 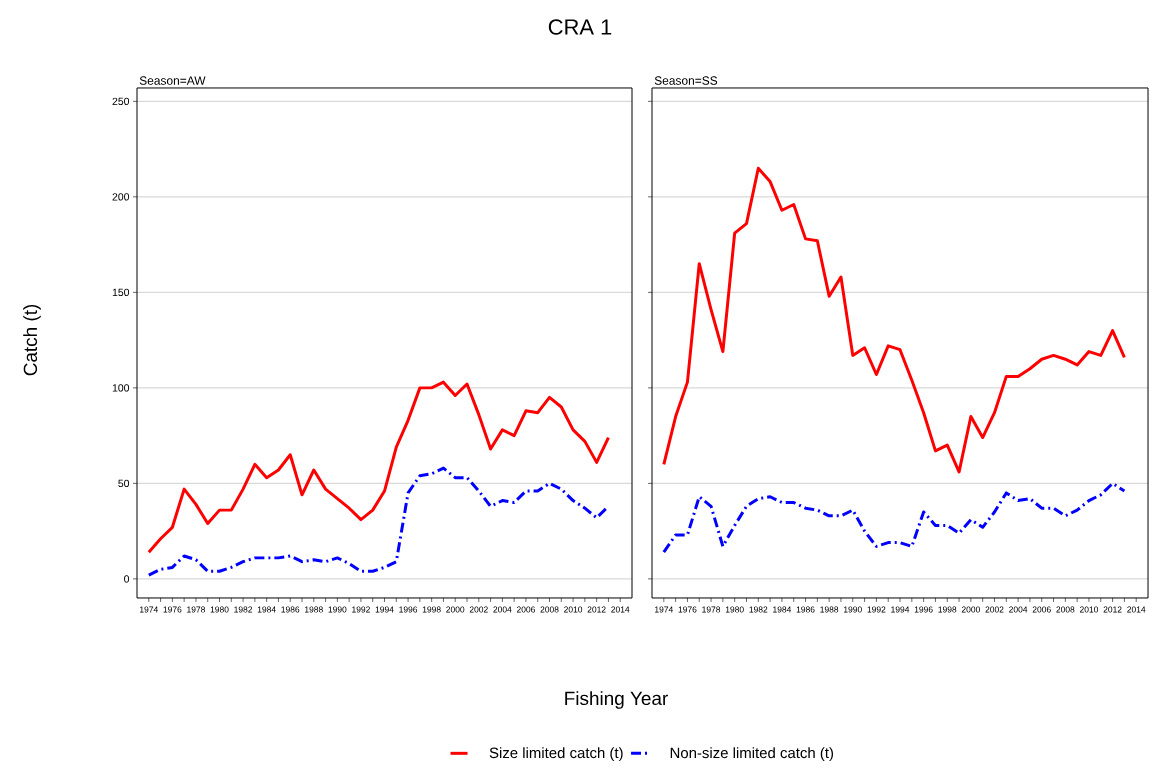 I want to click on y-tick-label: 0, so click(x=127, y=579).